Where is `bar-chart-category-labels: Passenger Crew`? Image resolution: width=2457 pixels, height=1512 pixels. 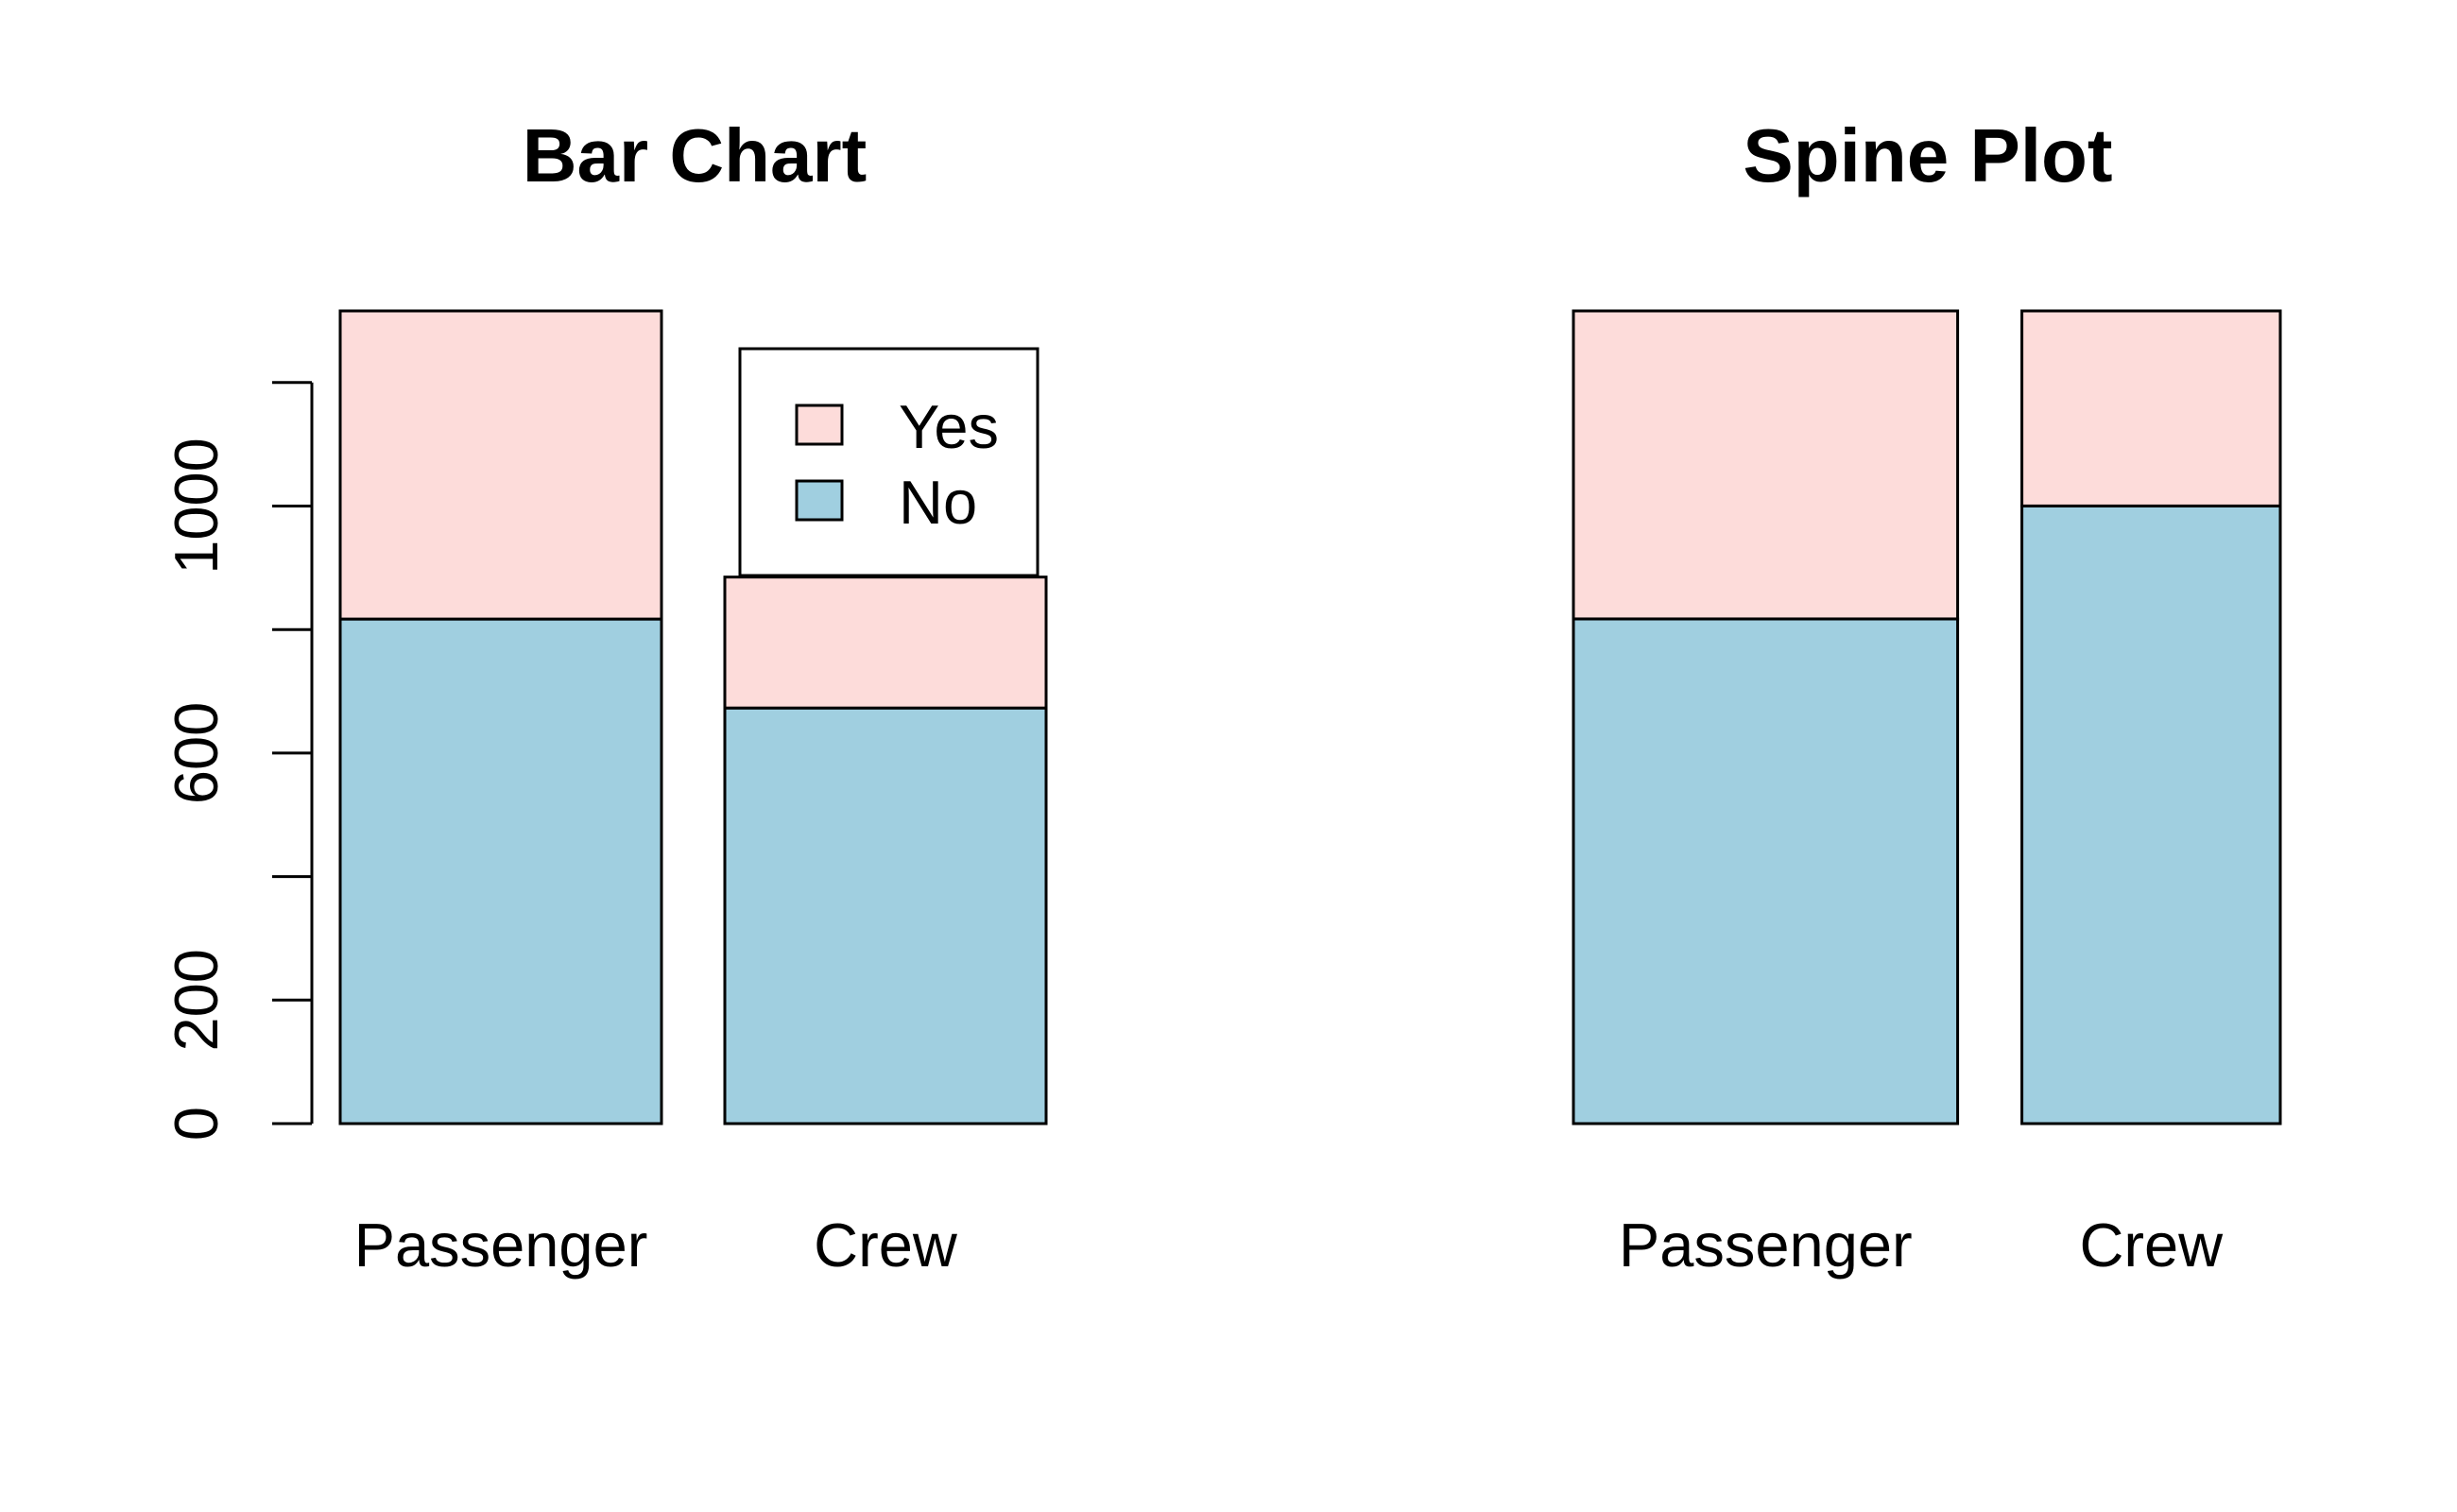
bar-chart-category-labels: Passenger Crew is located at coordinates (656, 1245).